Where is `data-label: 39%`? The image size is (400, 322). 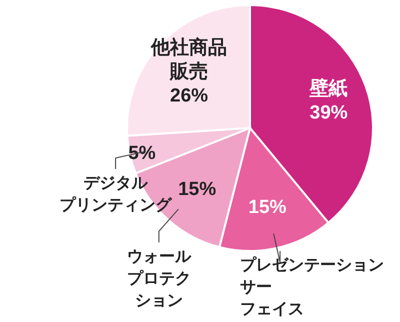
data-label: 39% is located at coordinates (329, 113).